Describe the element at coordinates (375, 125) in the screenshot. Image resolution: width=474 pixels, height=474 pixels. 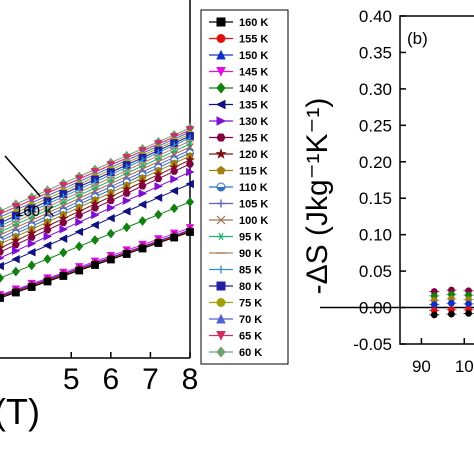
I see `panel-b-y-tick-label: 0.25` at that location.